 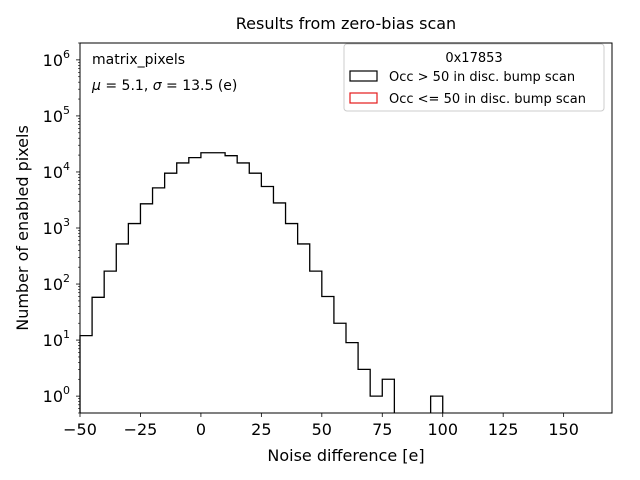 I want to click on y-axis-label: Number of enabled pixels, so click(x=22, y=228).